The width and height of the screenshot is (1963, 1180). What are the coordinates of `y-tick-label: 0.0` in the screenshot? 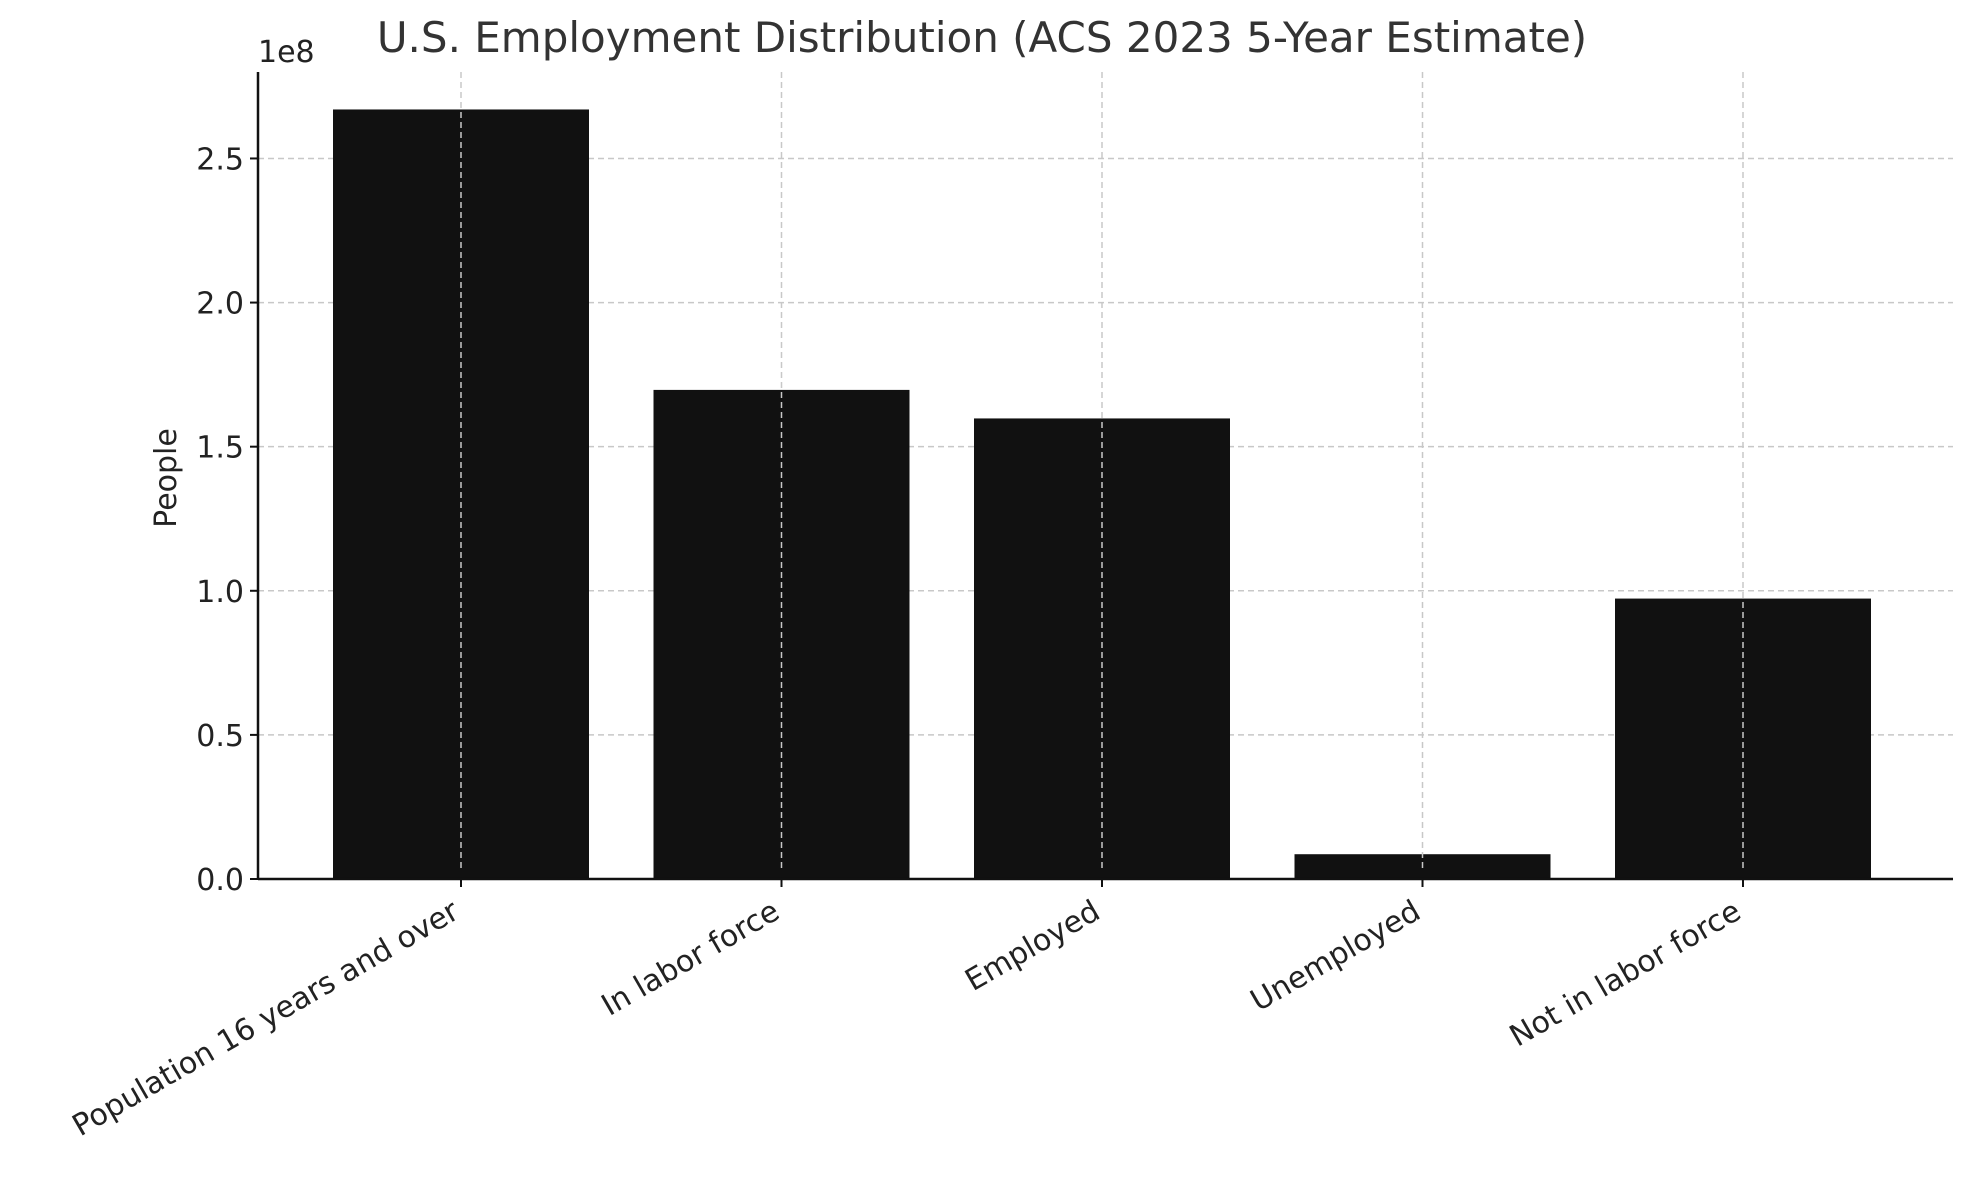 It's located at (220, 880).